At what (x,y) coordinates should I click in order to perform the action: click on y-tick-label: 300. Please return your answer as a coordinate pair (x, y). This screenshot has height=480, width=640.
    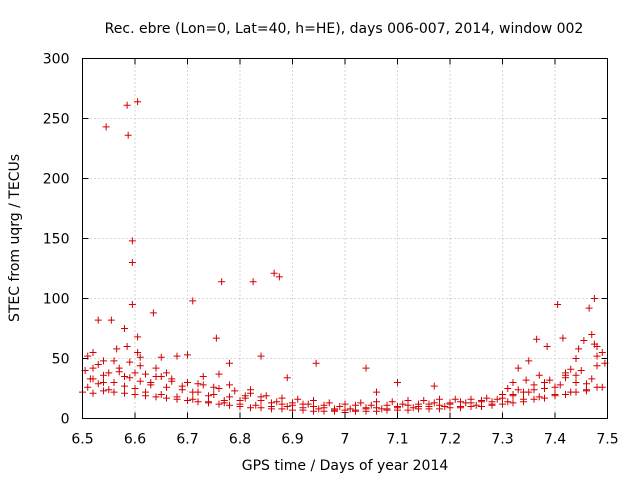
    Looking at the image, I should click on (56, 60).